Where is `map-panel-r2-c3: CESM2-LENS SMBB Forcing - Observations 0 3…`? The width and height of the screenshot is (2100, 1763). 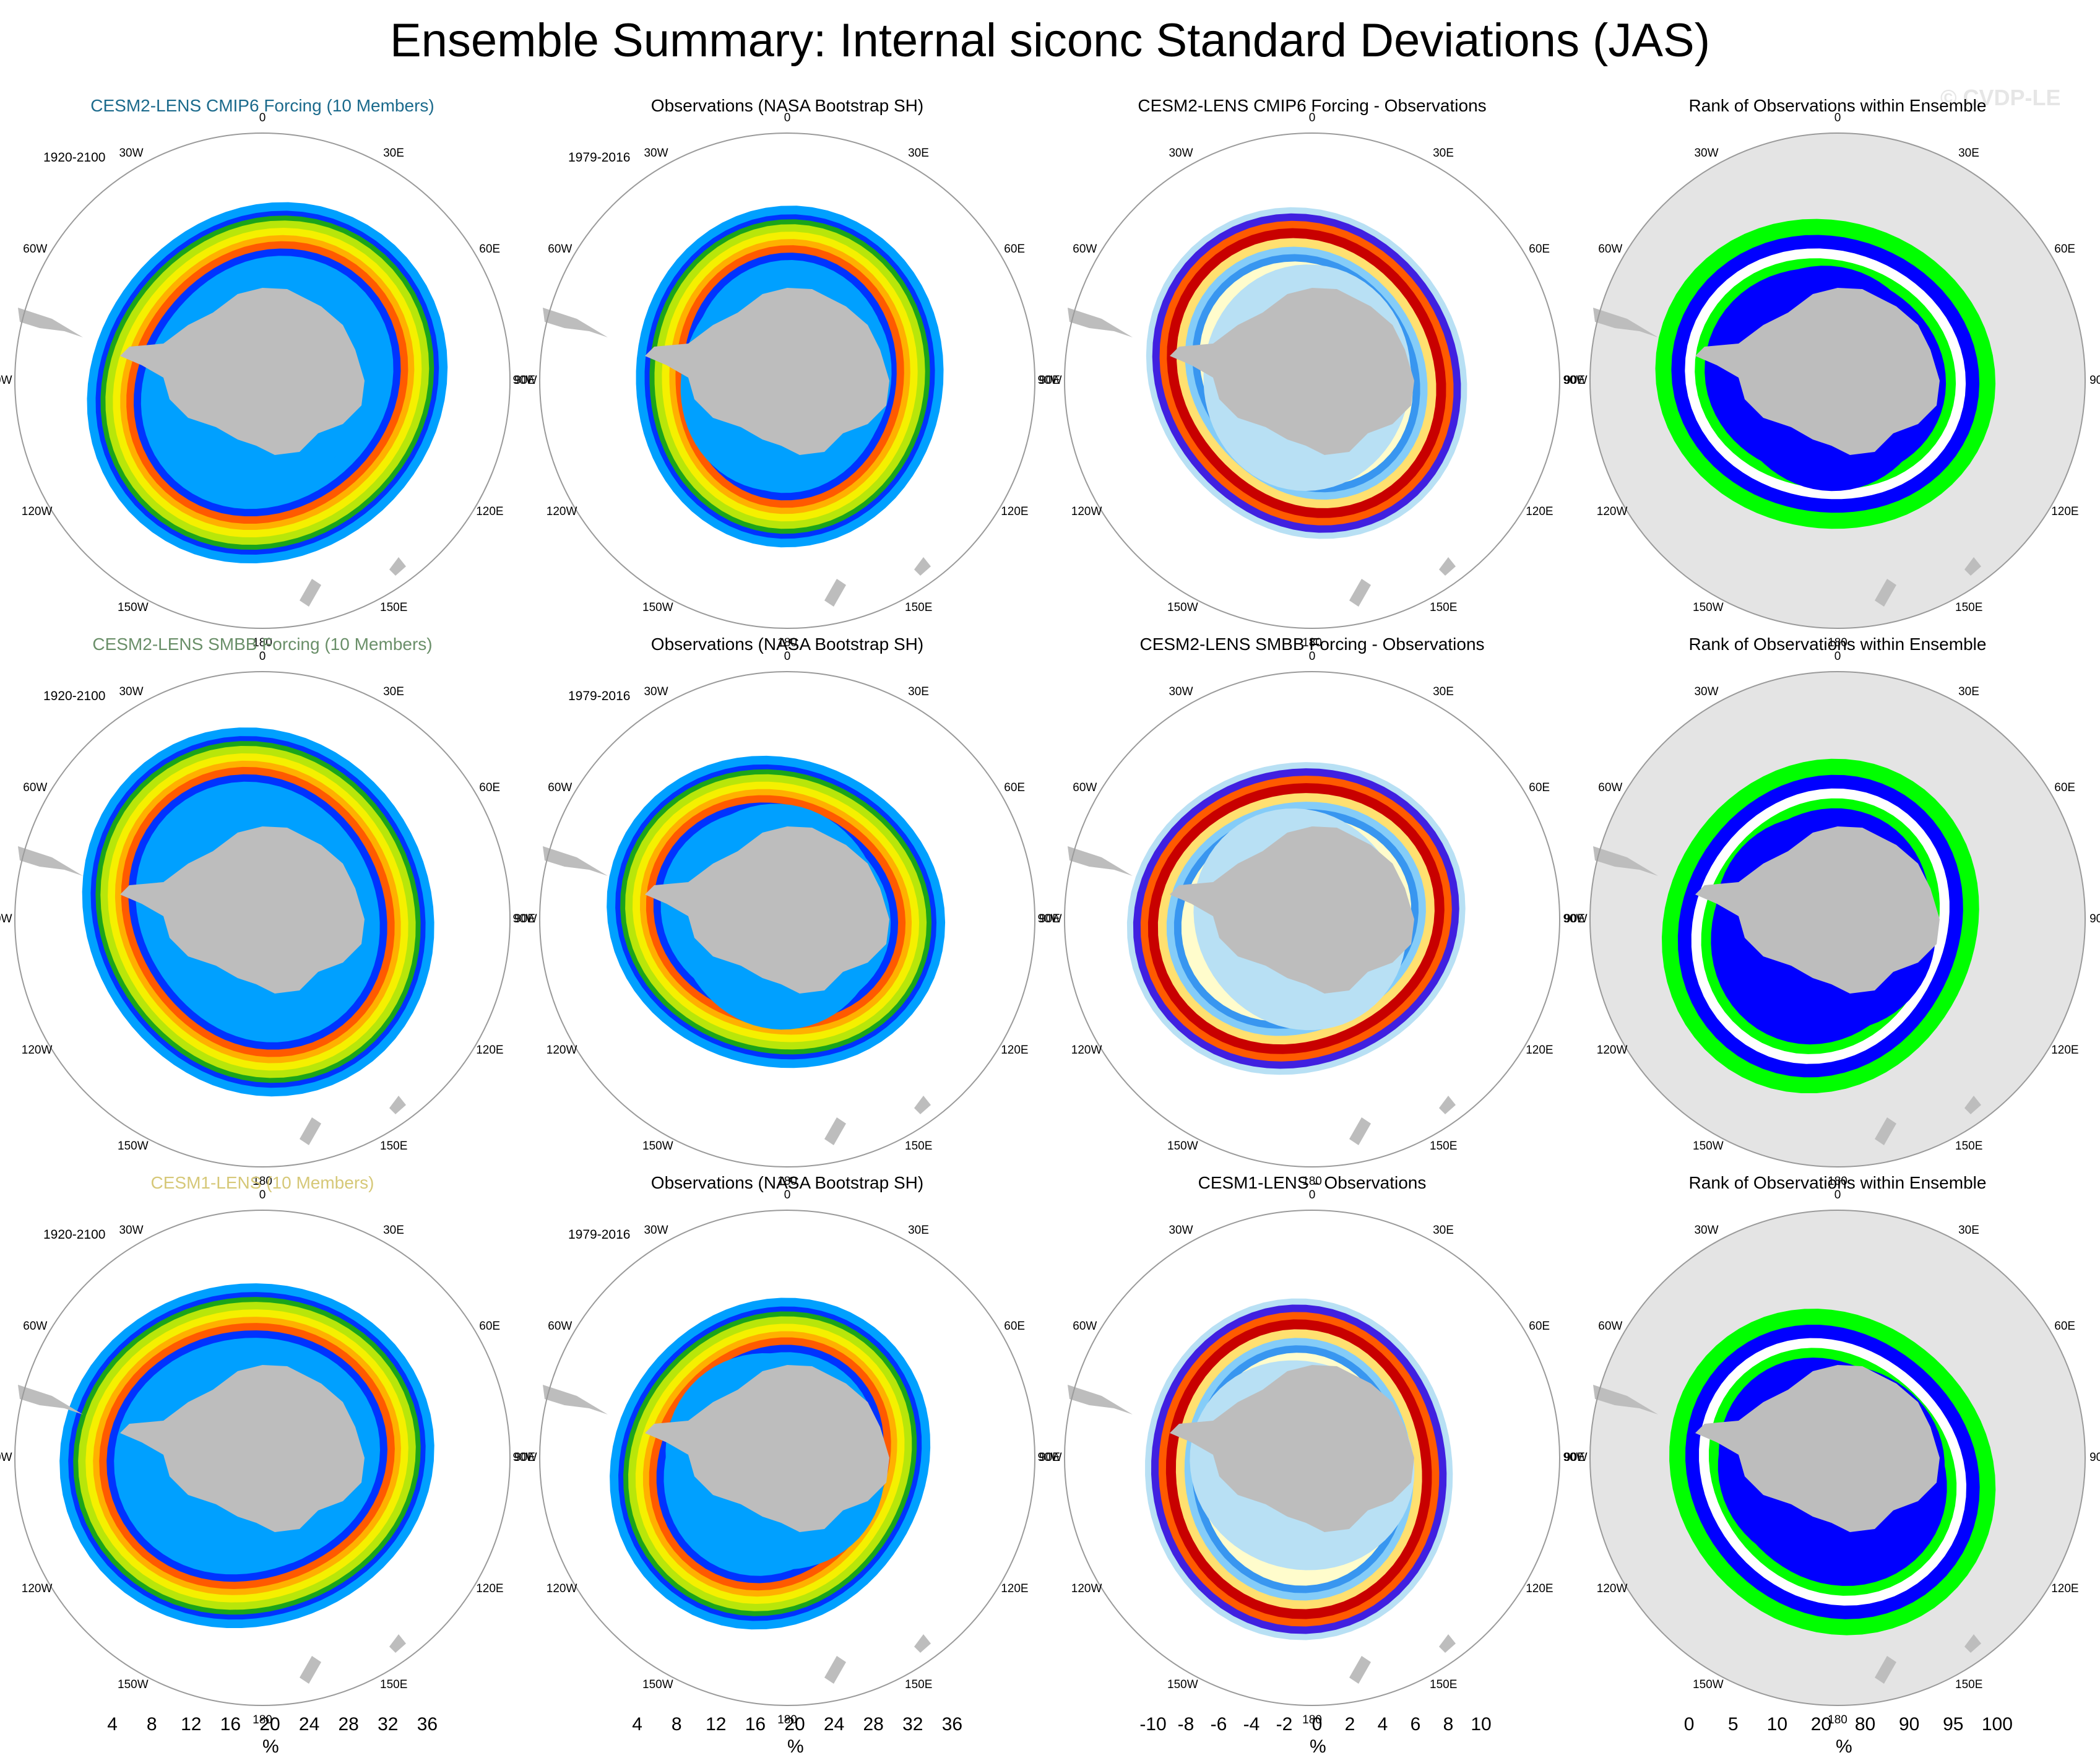 map-panel-r2-c3: CESM2-LENS SMBB Forcing - Observations 0 3… is located at coordinates (1310, 908).